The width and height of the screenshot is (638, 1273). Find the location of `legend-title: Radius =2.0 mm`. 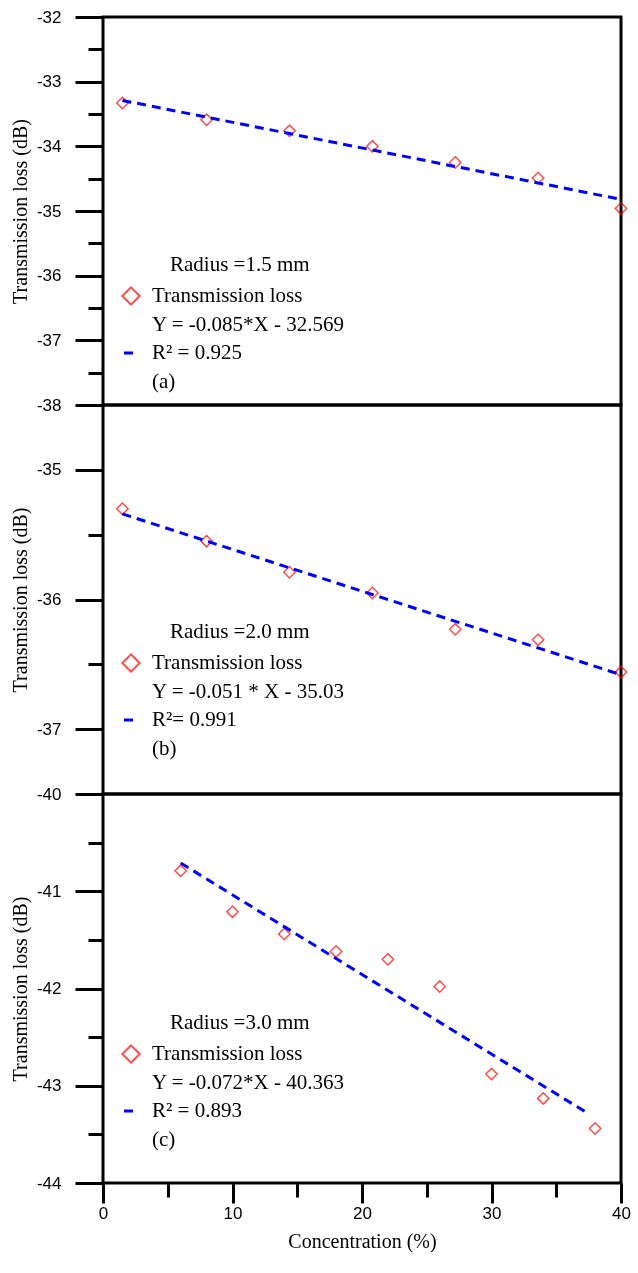

legend-title: Radius =2.0 mm is located at coordinates (240, 631).